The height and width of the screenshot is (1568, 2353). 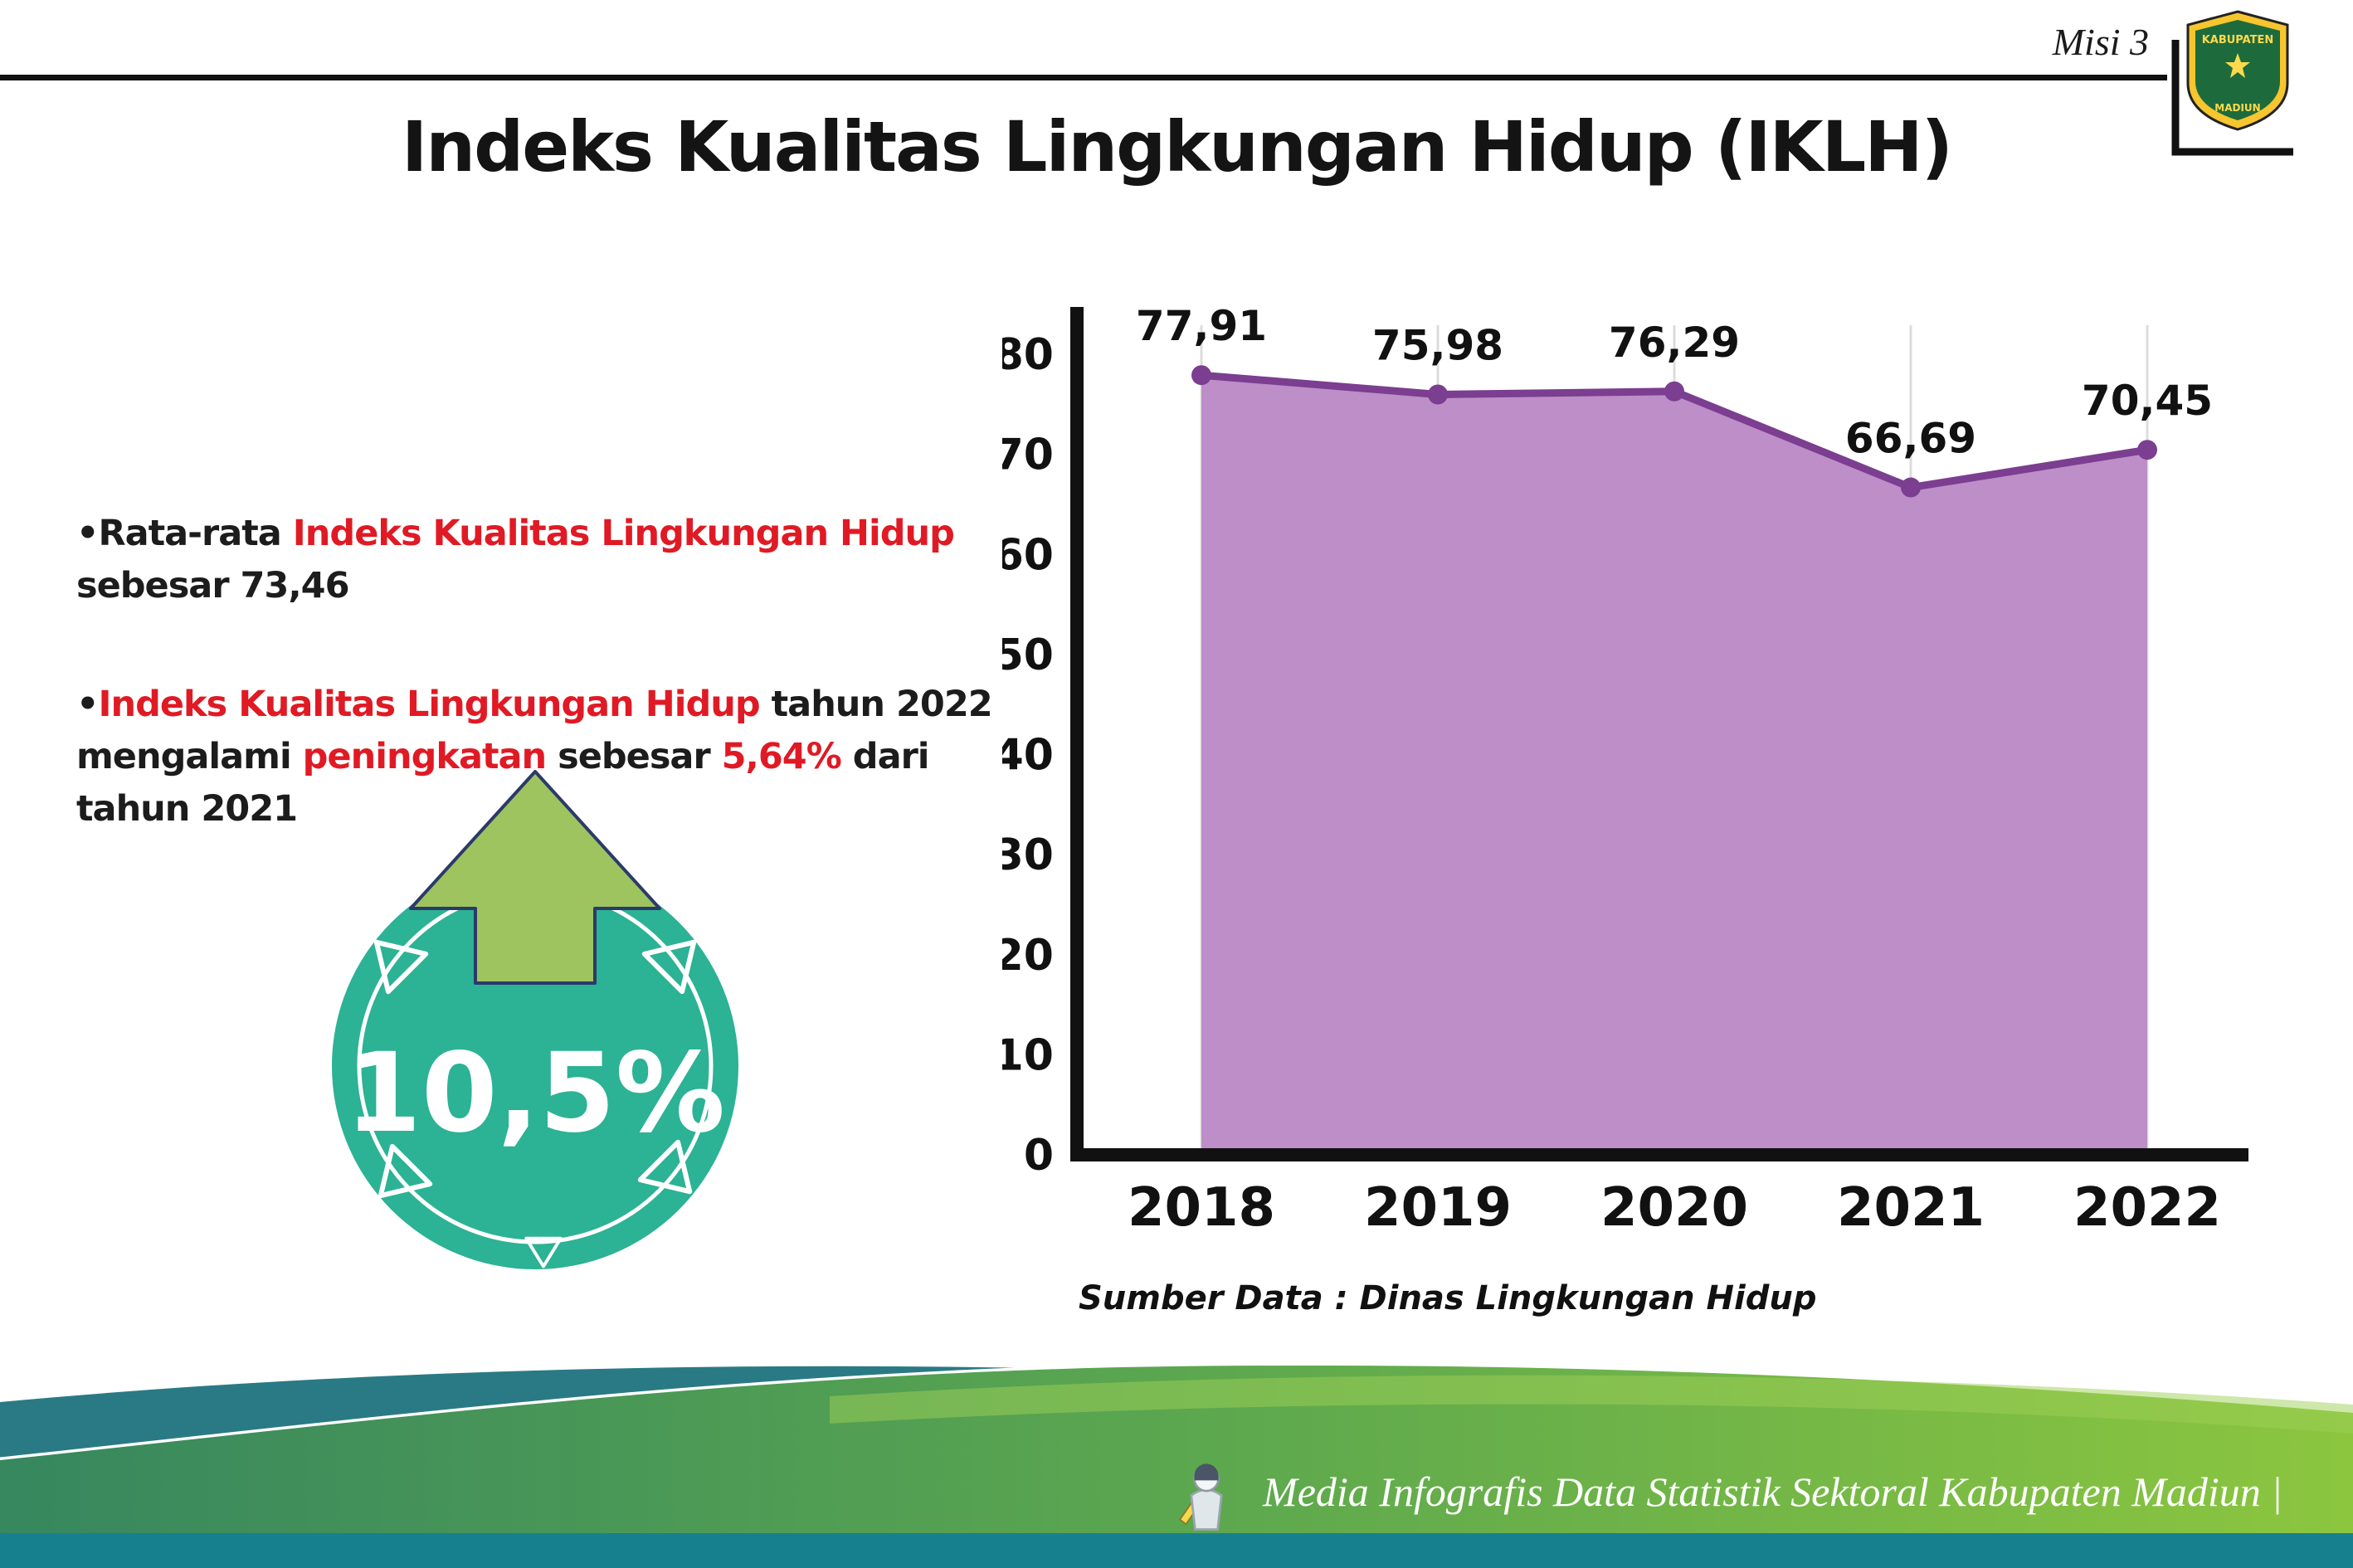 What do you see at coordinates (1591, 1404) in the screenshot?
I see `footer-highlight-wave` at bounding box center [1591, 1404].